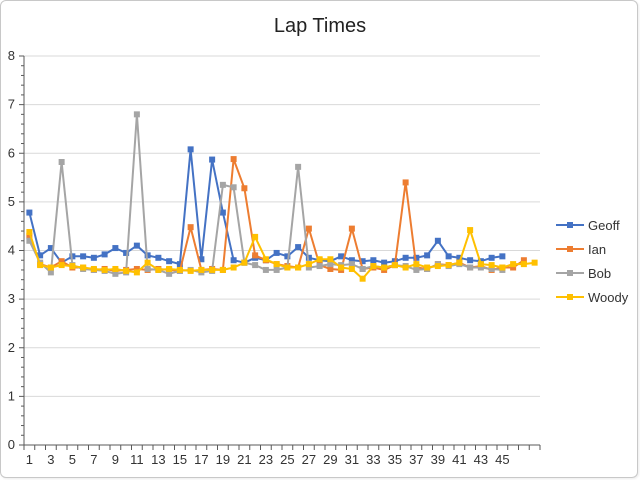 Image resolution: width=640 pixels, height=480 pixels. Describe the element at coordinates (158, 459) in the screenshot. I see `x-tick-label: 13` at that location.